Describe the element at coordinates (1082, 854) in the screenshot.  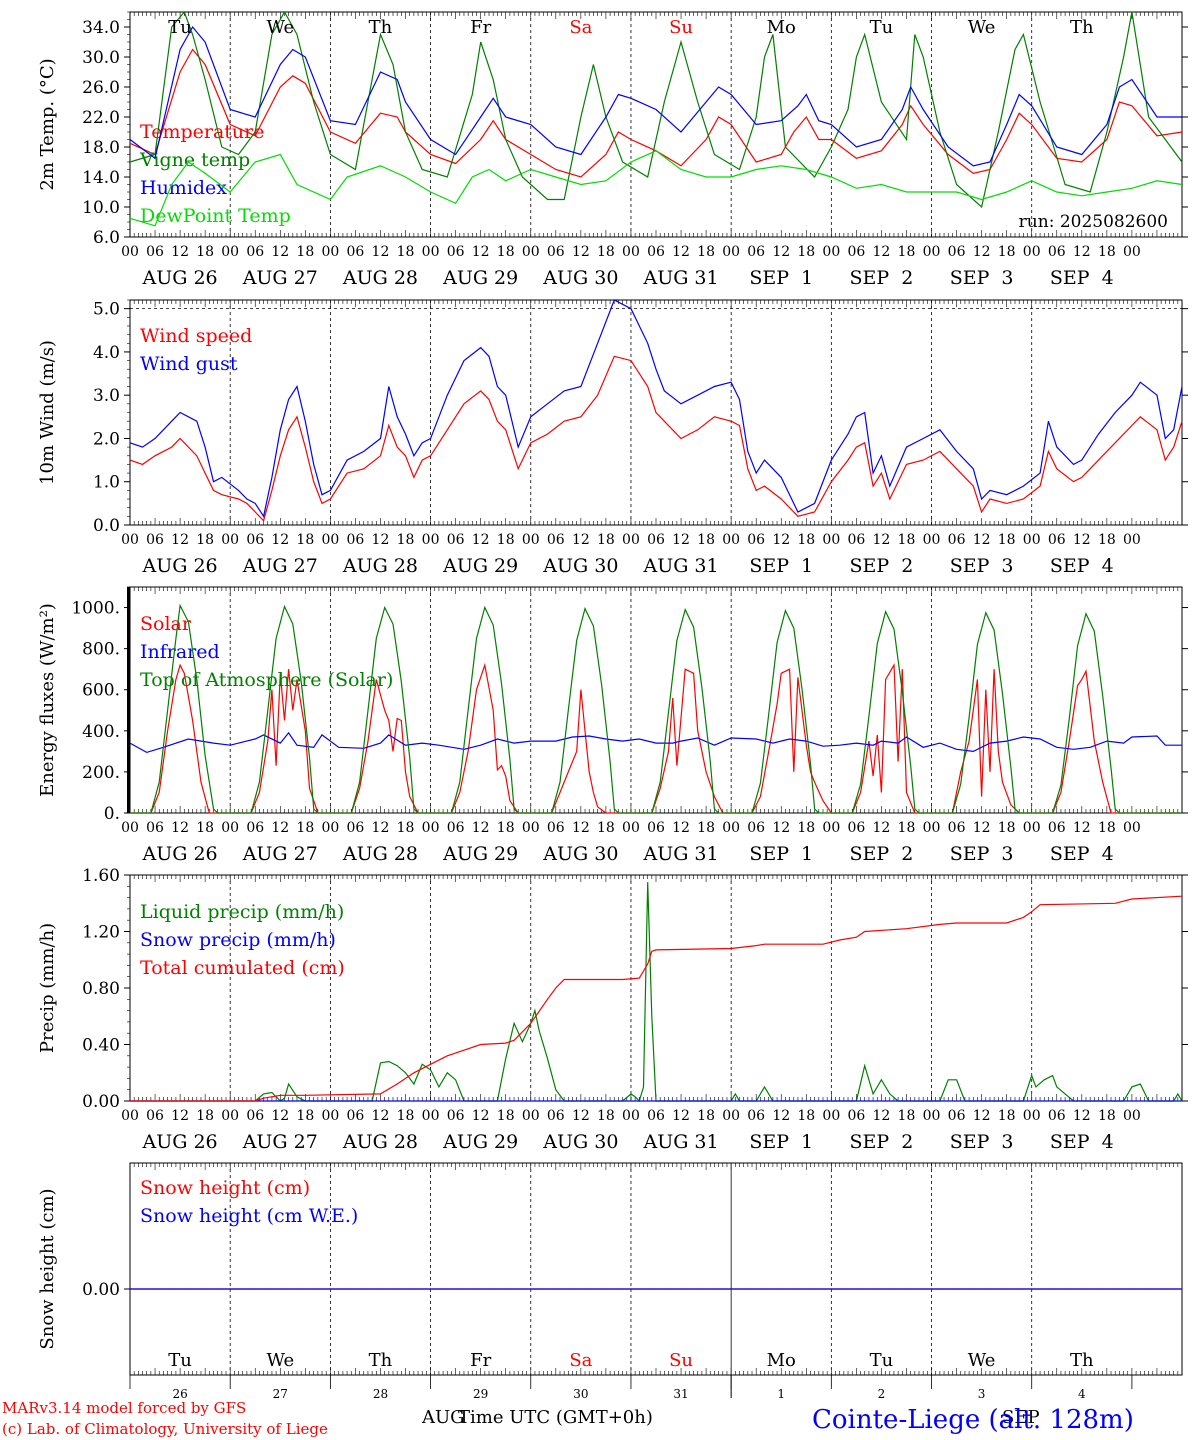
I see `energy-date-label: SEP 4` at that location.